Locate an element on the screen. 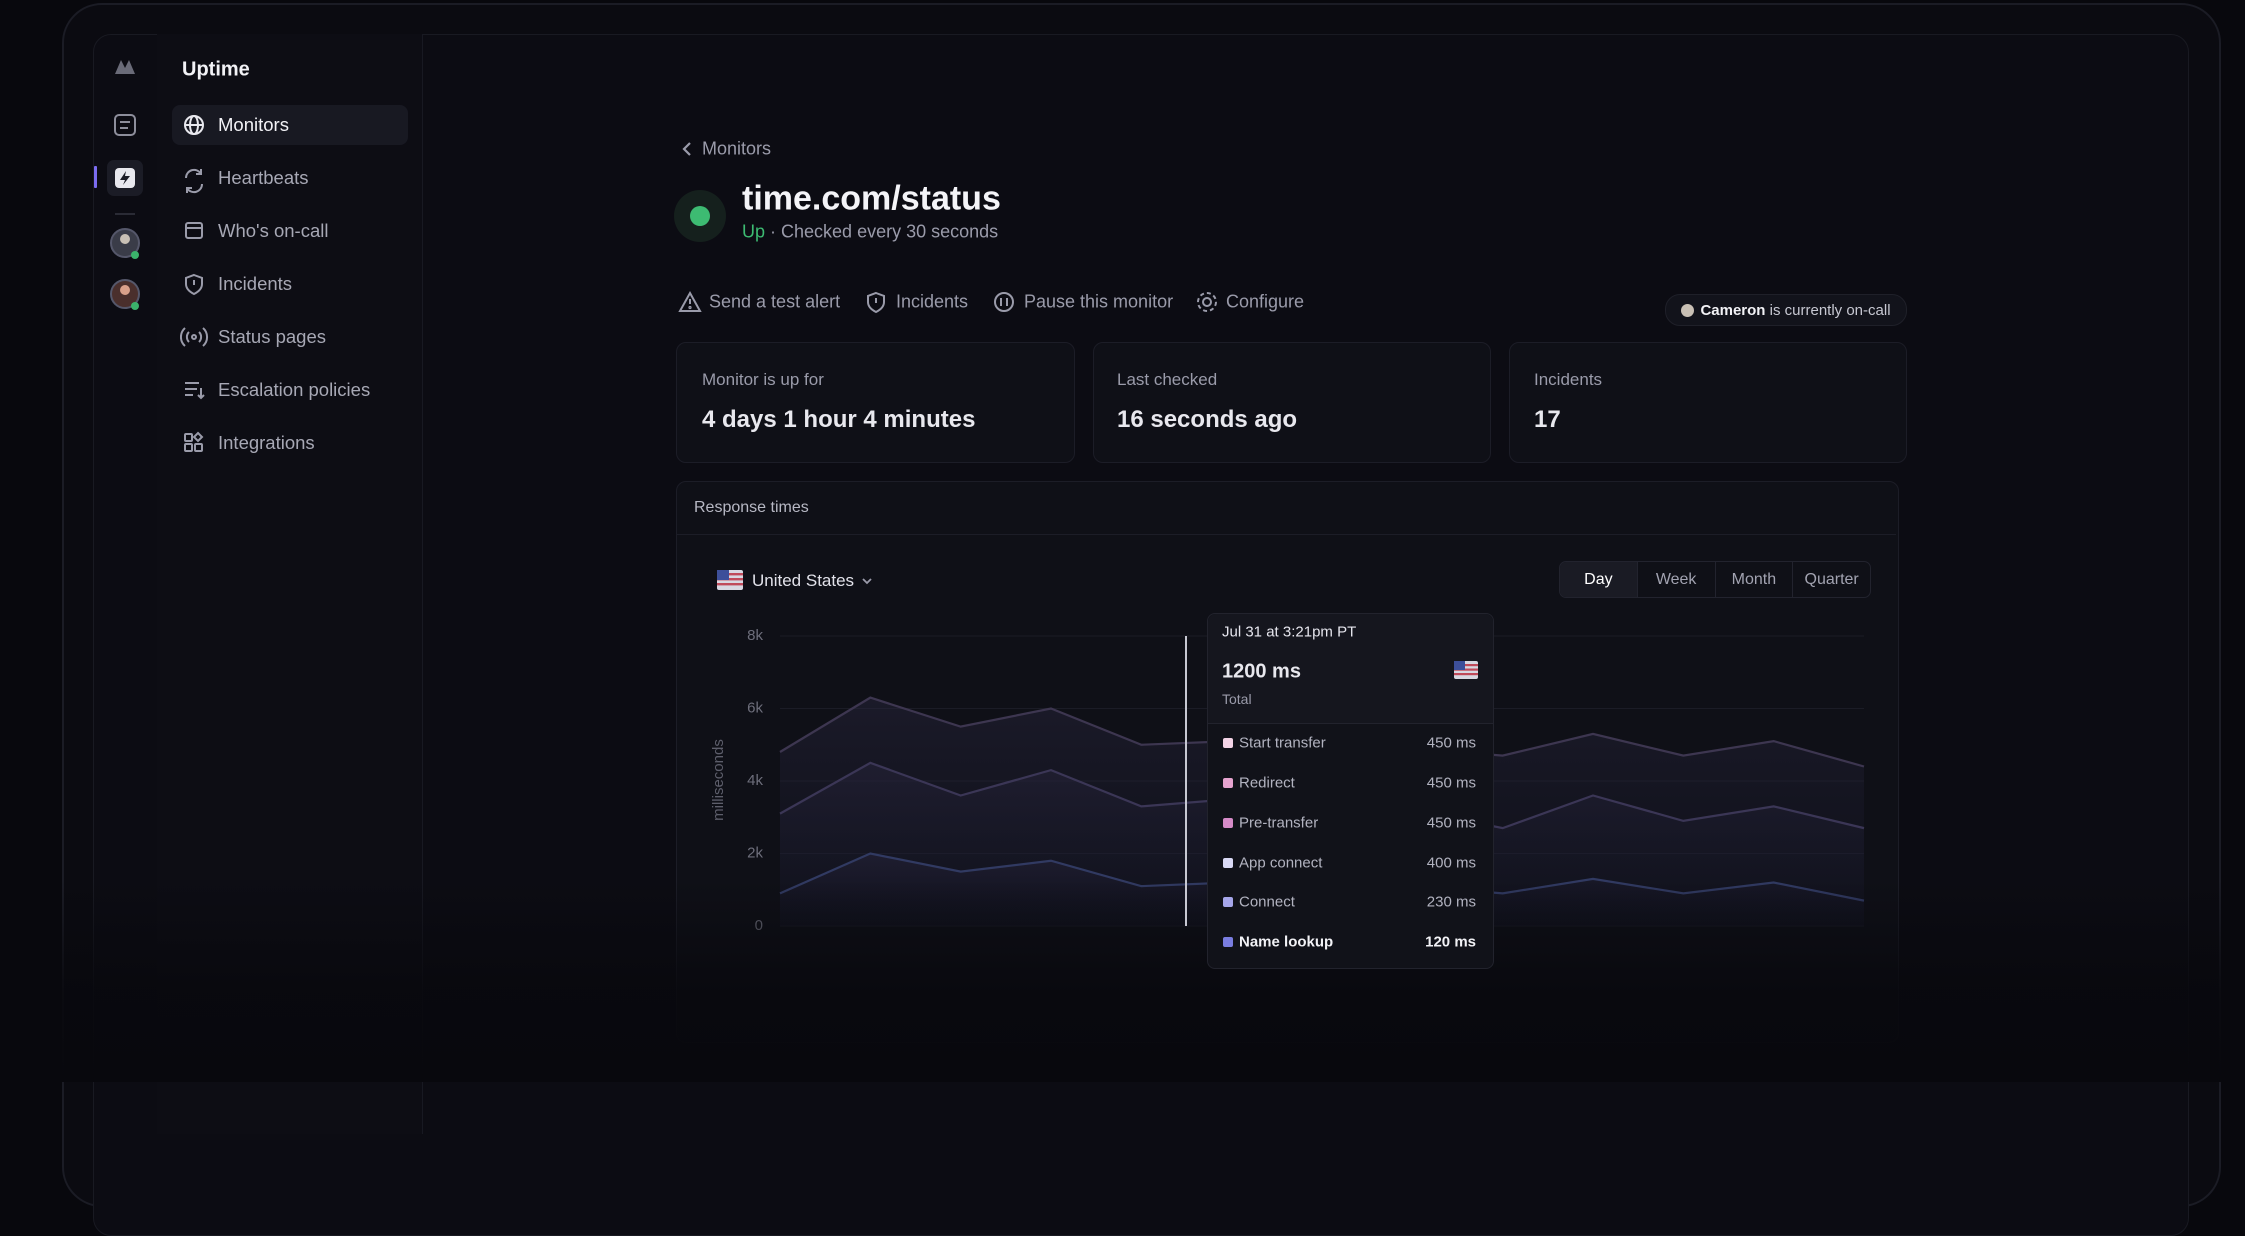 This screenshot has width=2245, height=1236. y-tick-label: 6k is located at coordinates (755, 707).